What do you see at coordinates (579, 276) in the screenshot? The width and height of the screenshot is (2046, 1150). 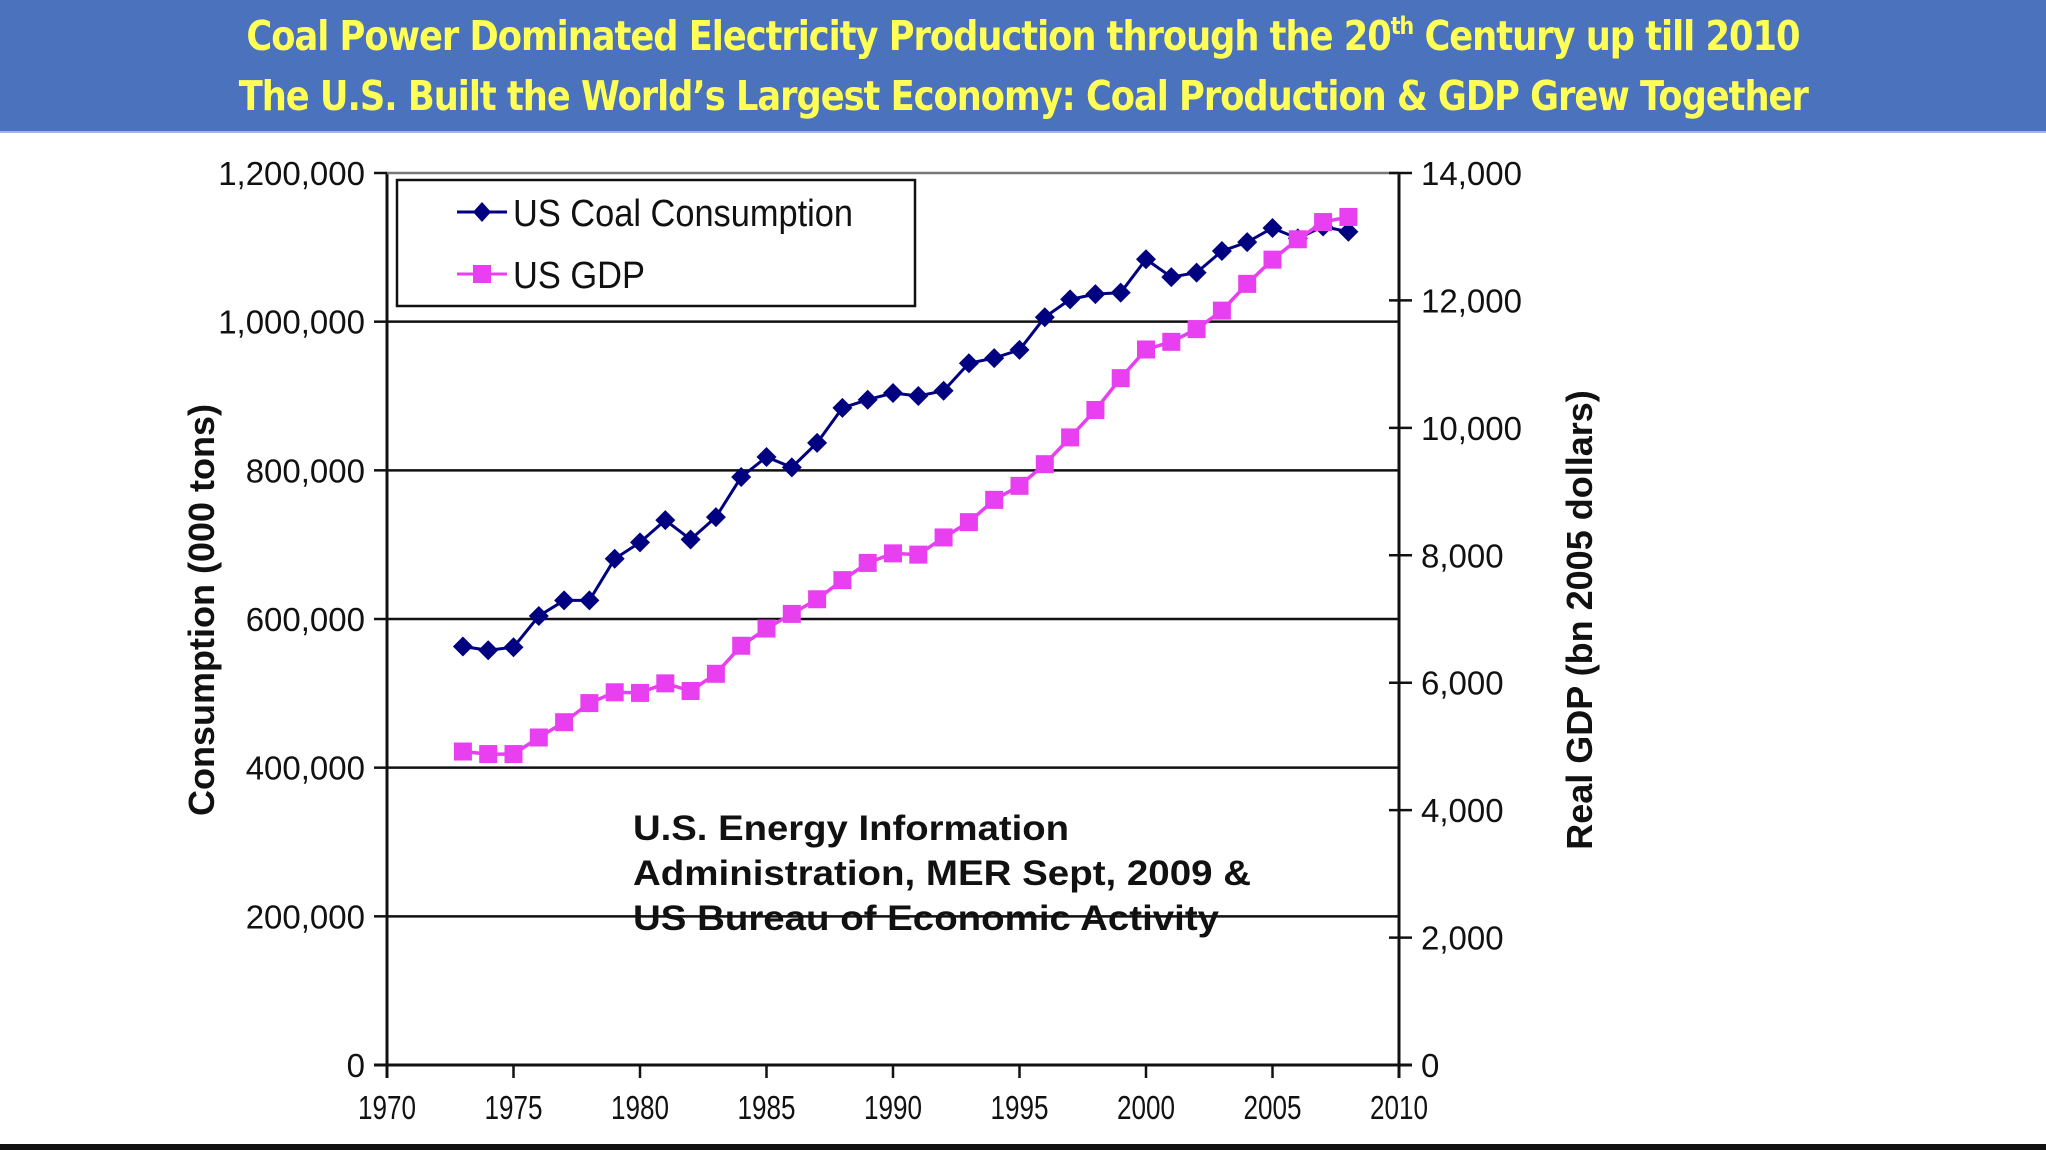 I see `legend-gdp-label: US GDP` at bounding box center [579, 276].